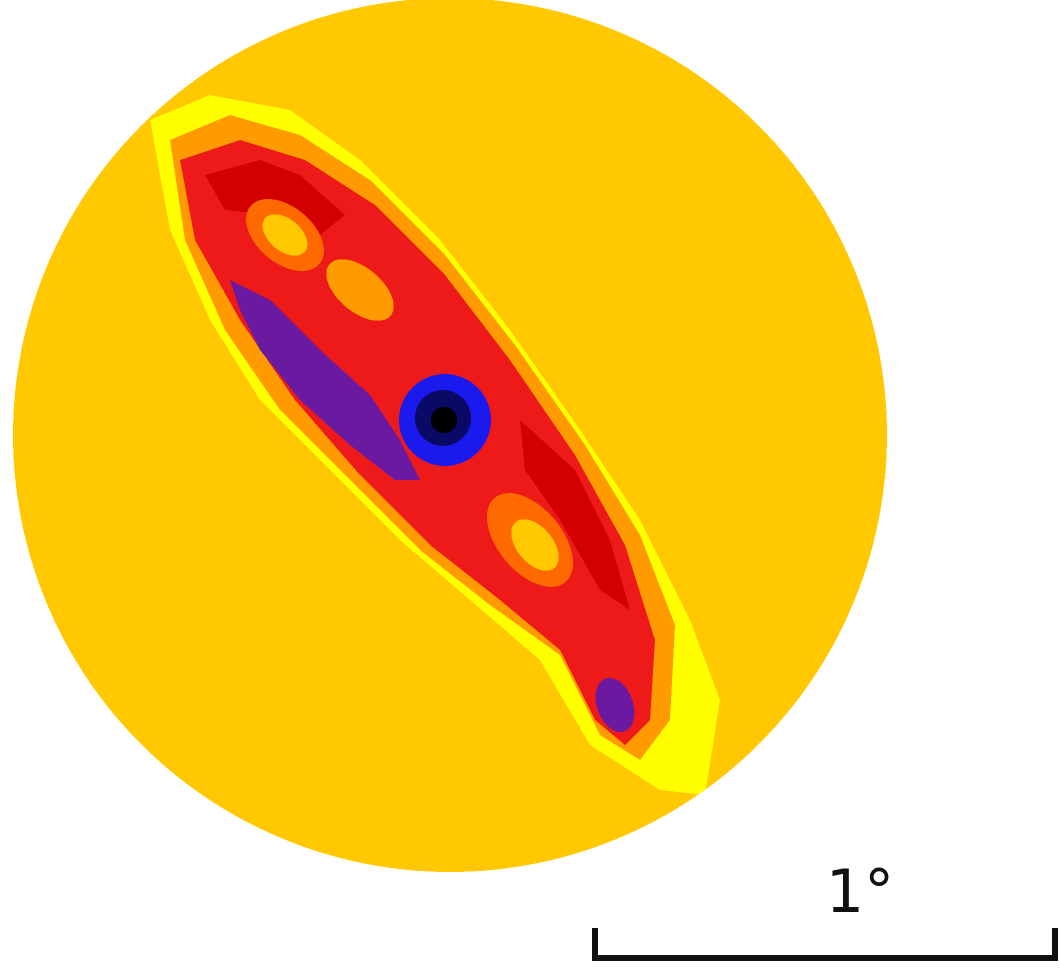  What do you see at coordinates (444, 420) in the screenshot?
I see `nucleus-core` at bounding box center [444, 420].